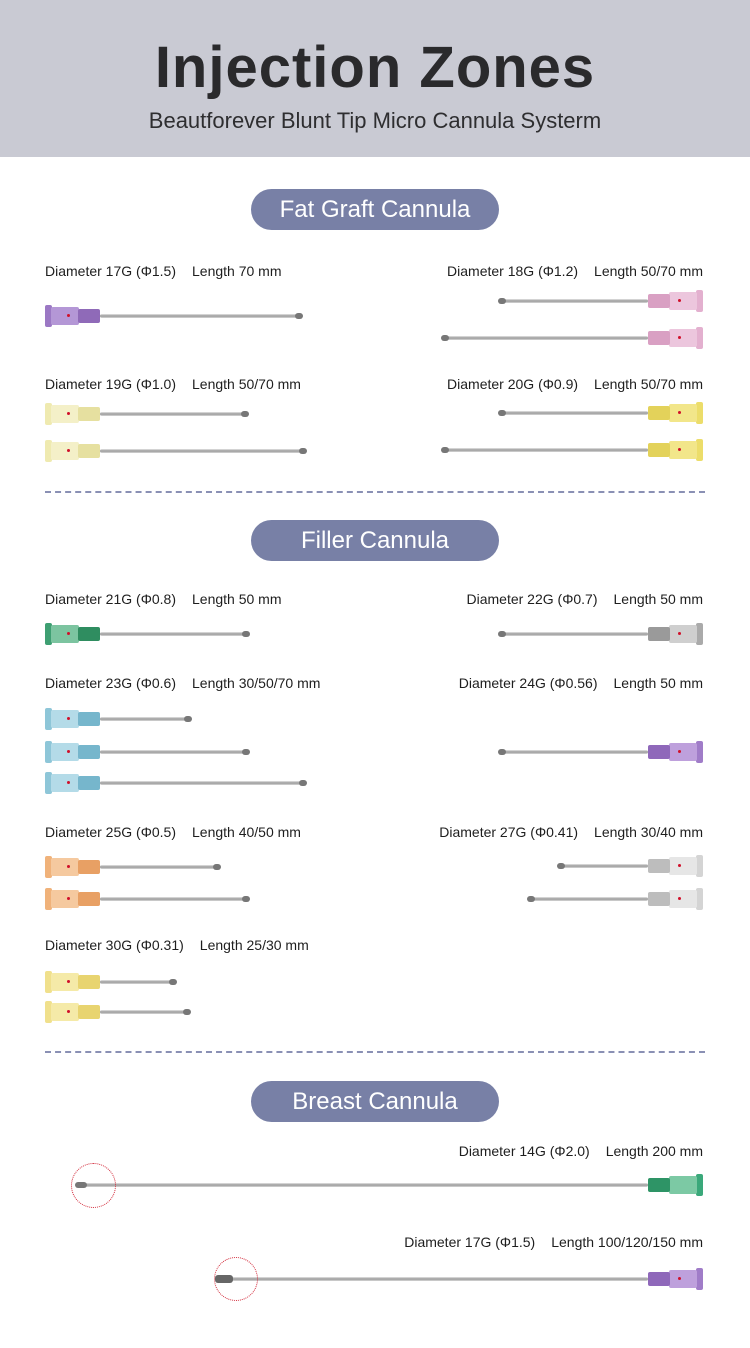 This screenshot has height=1348, width=750. What do you see at coordinates (375, 1101) in the screenshot?
I see `section-badge-breast: Breast Cannula` at bounding box center [375, 1101].